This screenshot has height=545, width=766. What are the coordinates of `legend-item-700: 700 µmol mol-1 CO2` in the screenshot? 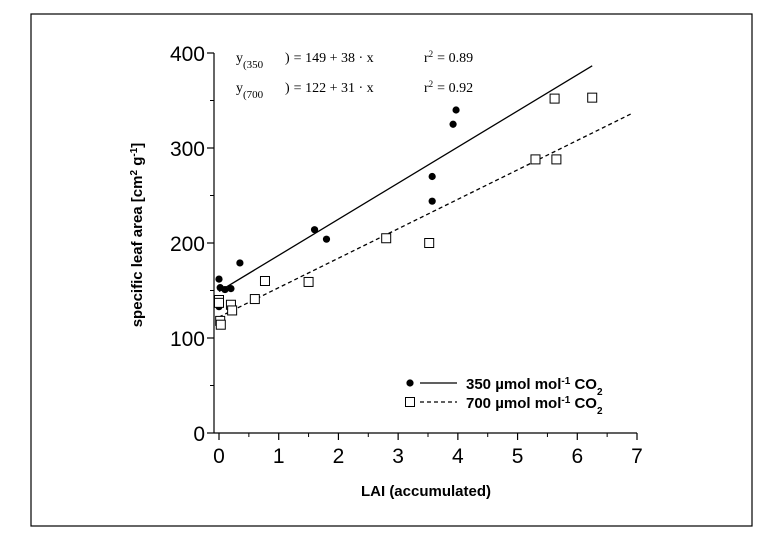 It's located at (504, 406).